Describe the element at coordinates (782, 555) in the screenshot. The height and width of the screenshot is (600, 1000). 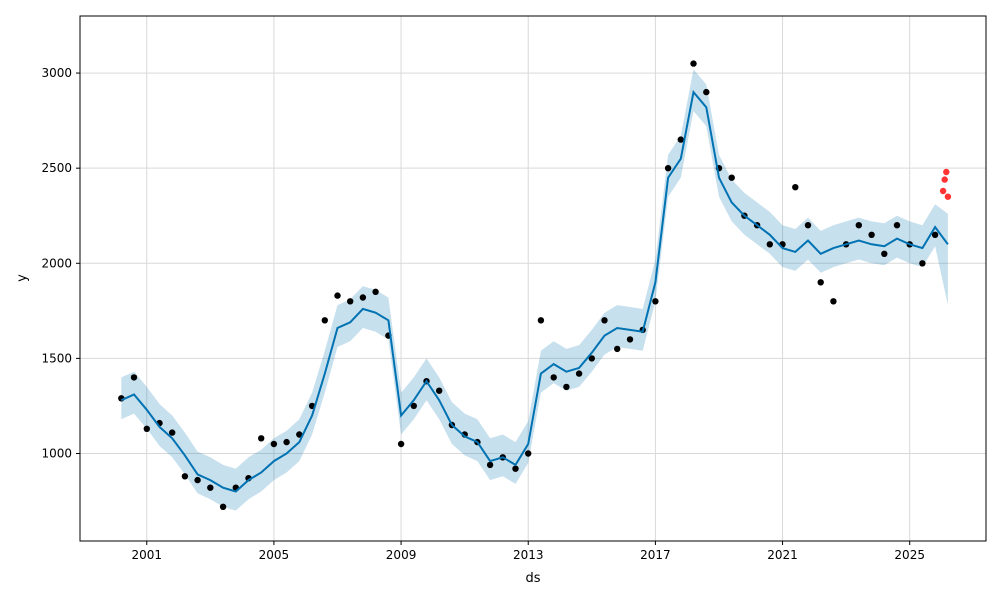
I see `x-tick-label: 2021` at that location.